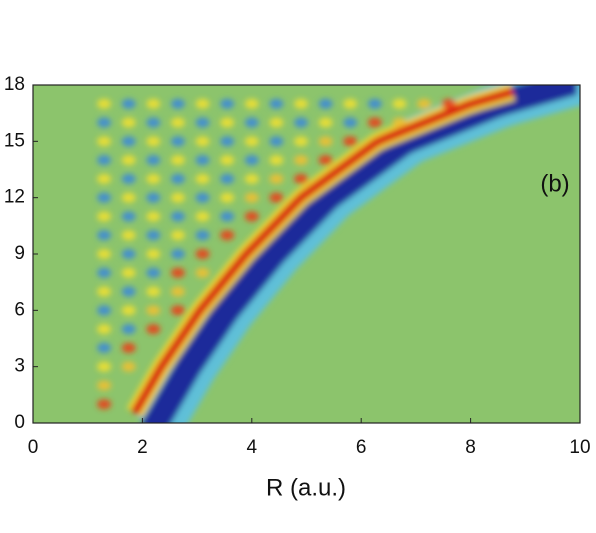  Describe the element at coordinates (361, 447) in the screenshot. I see `x-tick-label: 6` at that location.